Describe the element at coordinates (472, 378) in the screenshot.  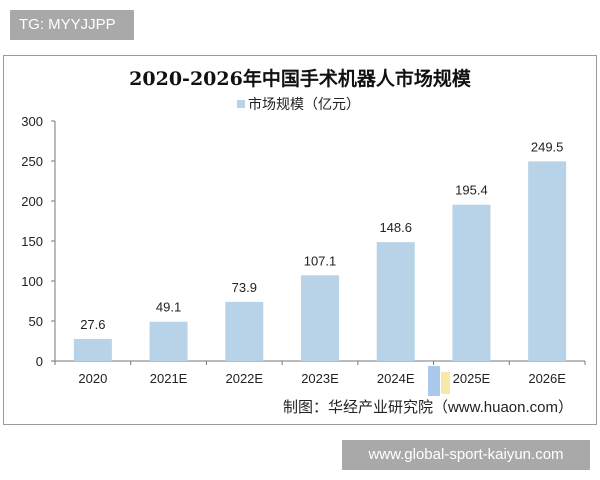
I see `x-tick-label: 2025E` at that location.